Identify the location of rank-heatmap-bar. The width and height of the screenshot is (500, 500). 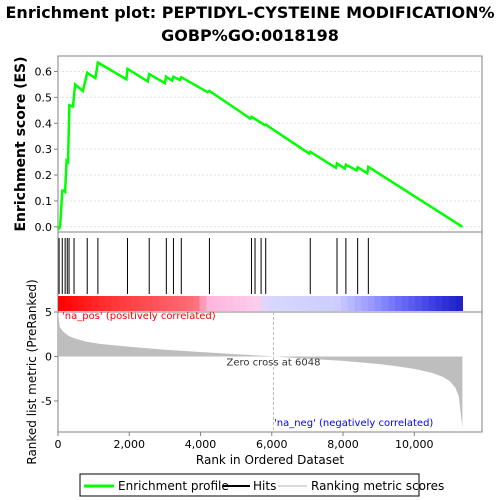
(261, 303).